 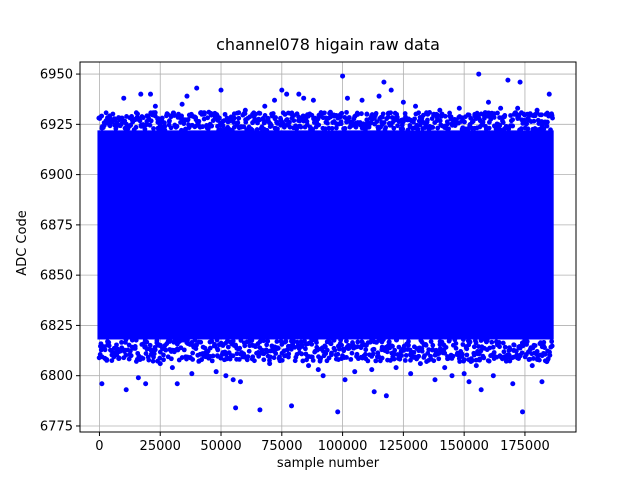 What do you see at coordinates (281, 446) in the screenshot?
I see `x-tick-label: 75000` at bounding box center [281, 446].